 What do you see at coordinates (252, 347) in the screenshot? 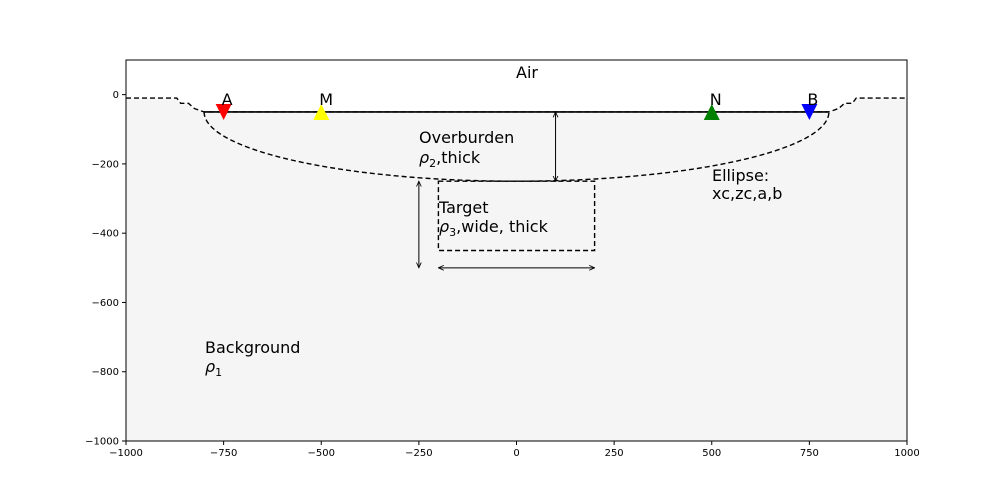
I see `background-label: Background` at bounding box center [252, 347].